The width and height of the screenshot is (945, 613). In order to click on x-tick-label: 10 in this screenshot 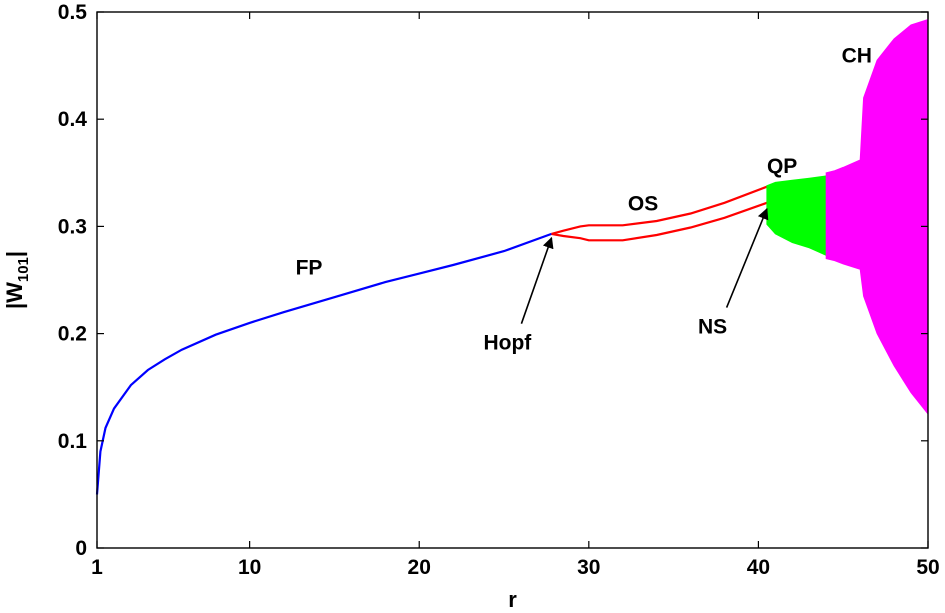, I will do `click(249, 567)`.